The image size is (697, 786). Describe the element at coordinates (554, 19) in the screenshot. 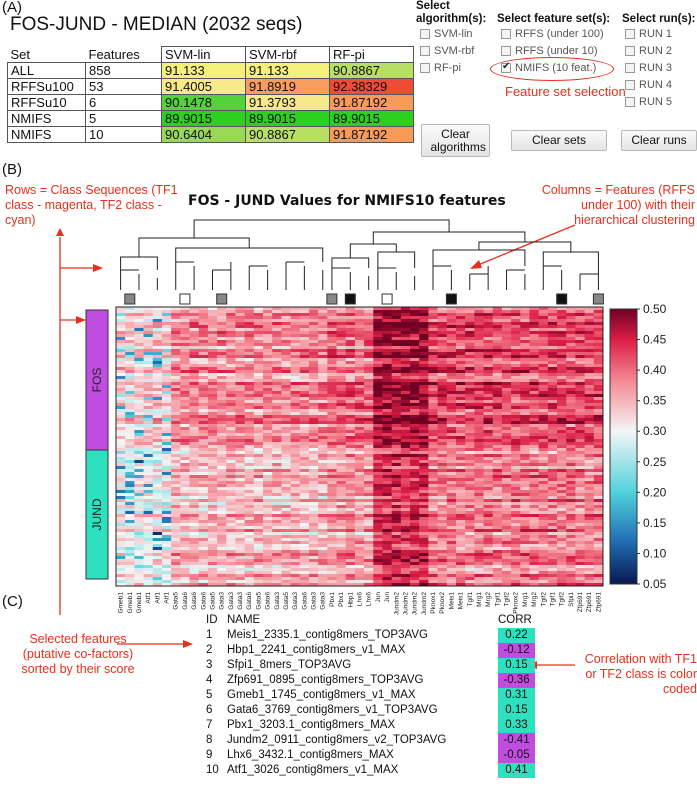

I see `feature-set-selector-header: Select feature set(s):` at that location.